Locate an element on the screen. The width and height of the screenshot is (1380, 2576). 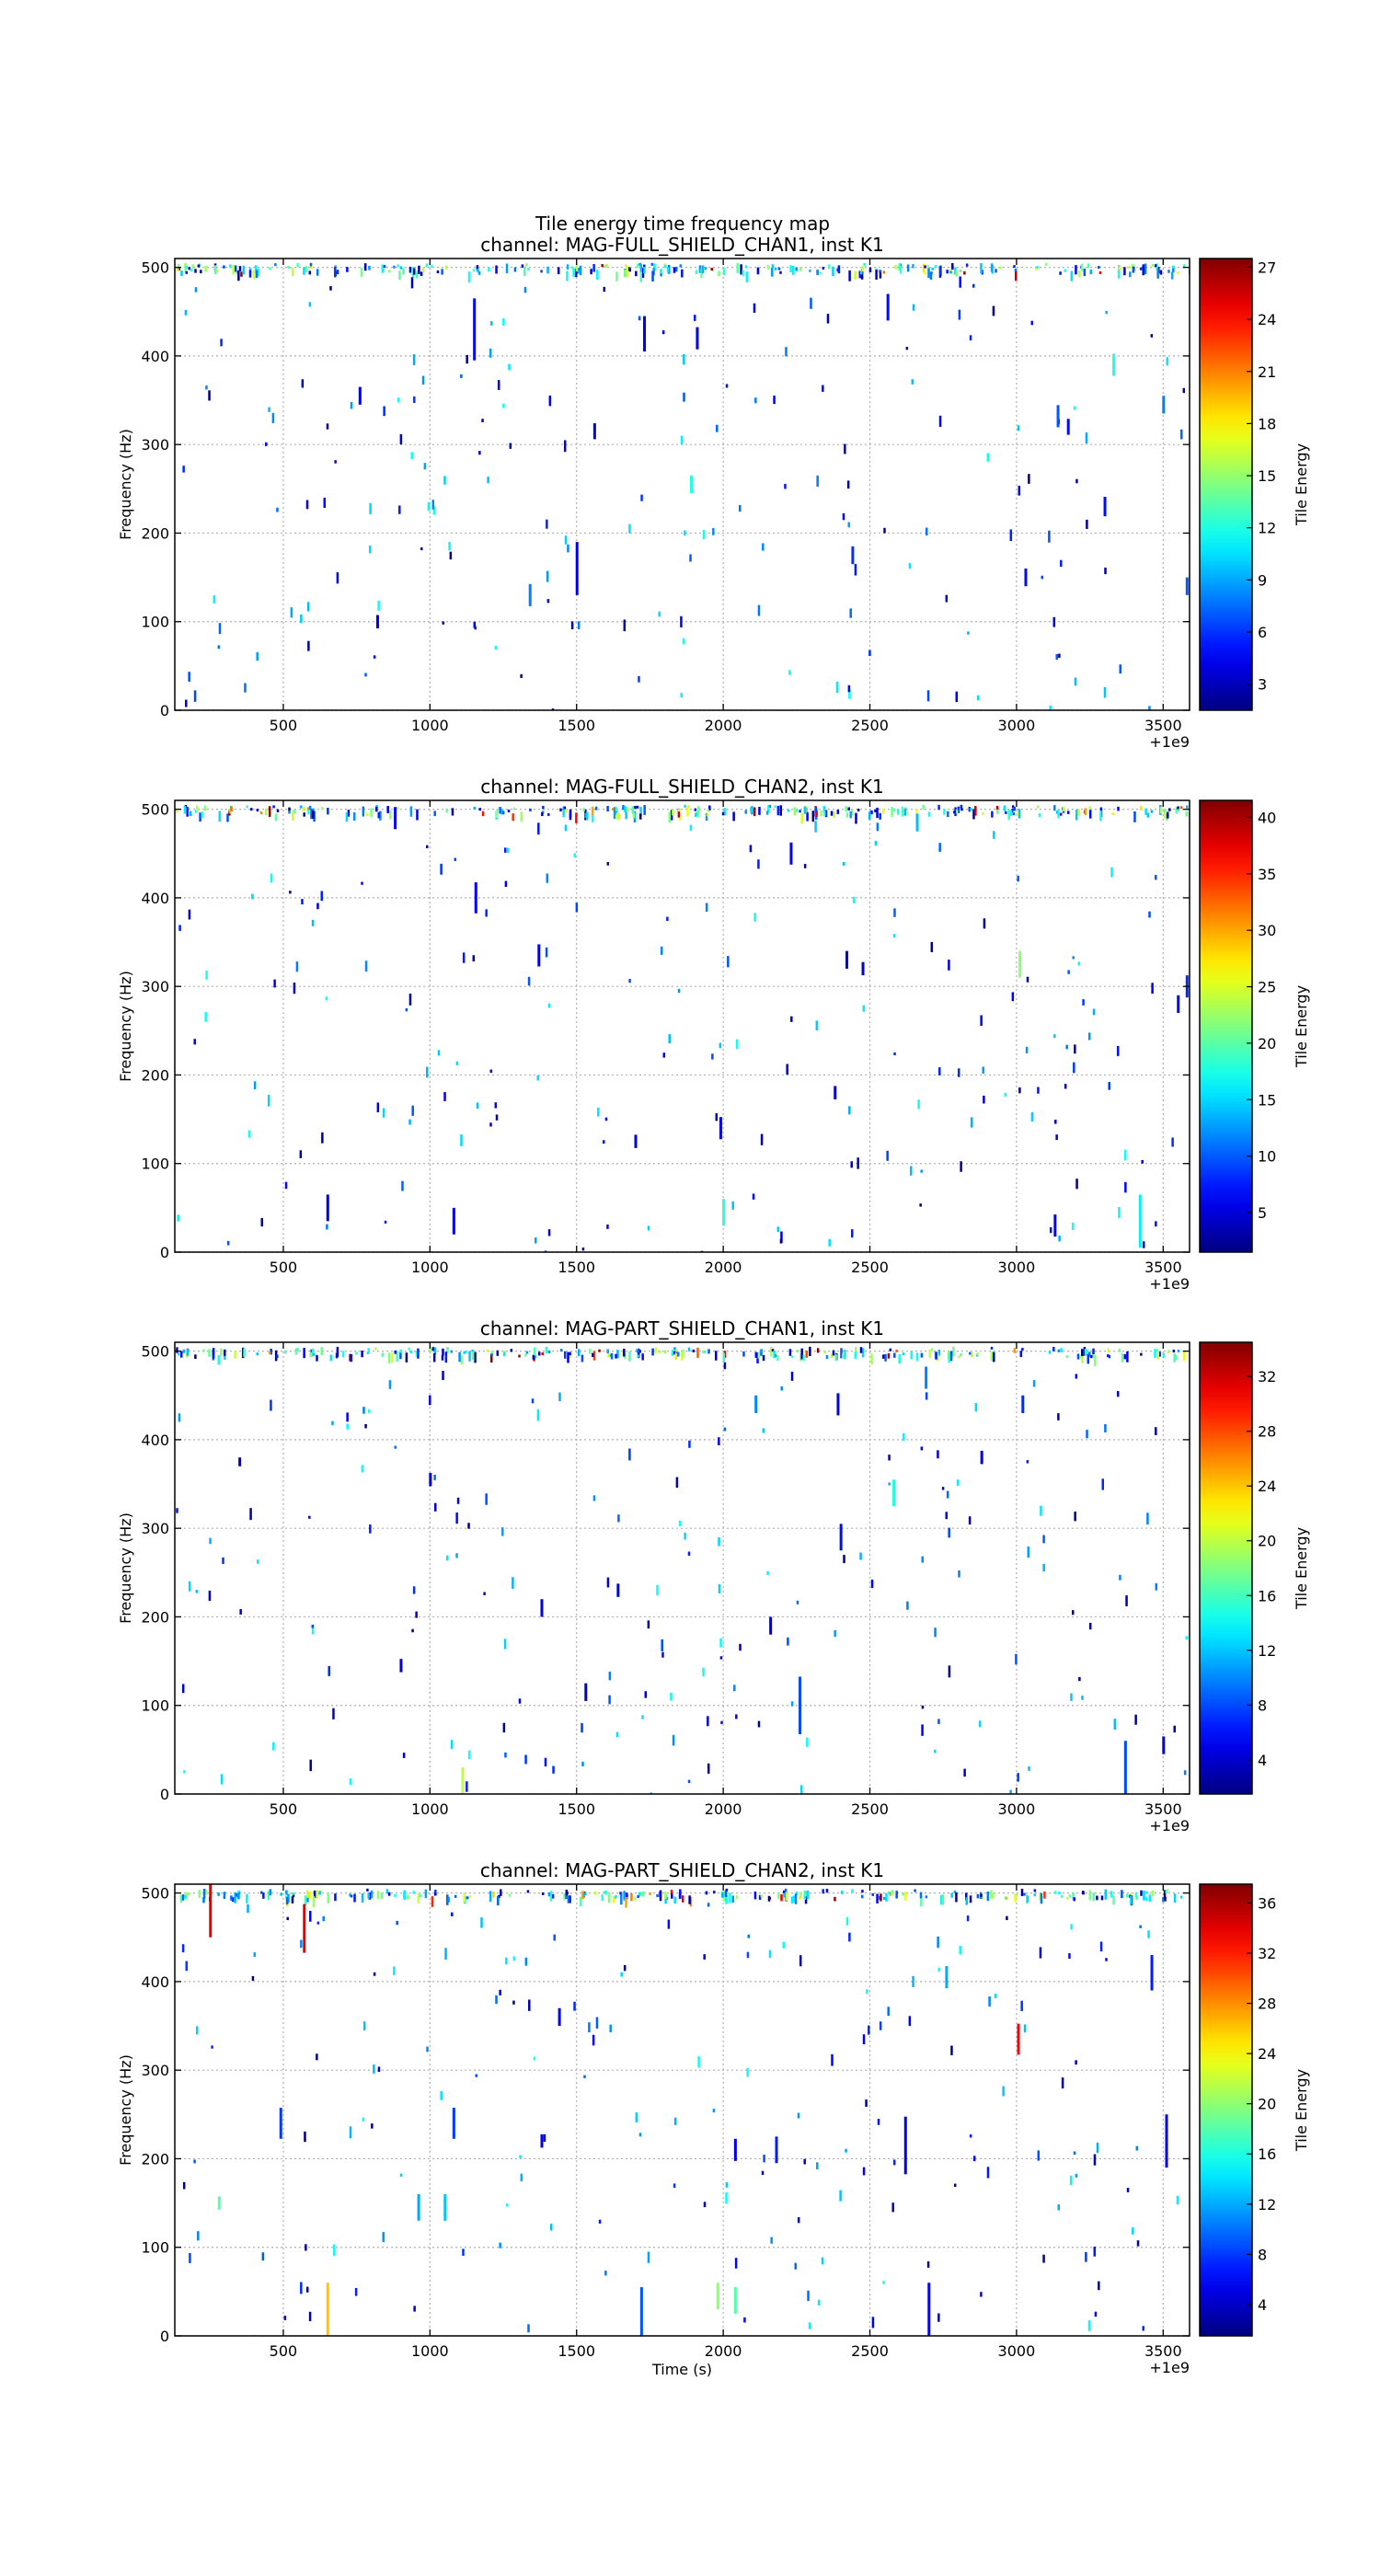
colorbar-tick-label: 24 is located at coordinates (1267, 1486).